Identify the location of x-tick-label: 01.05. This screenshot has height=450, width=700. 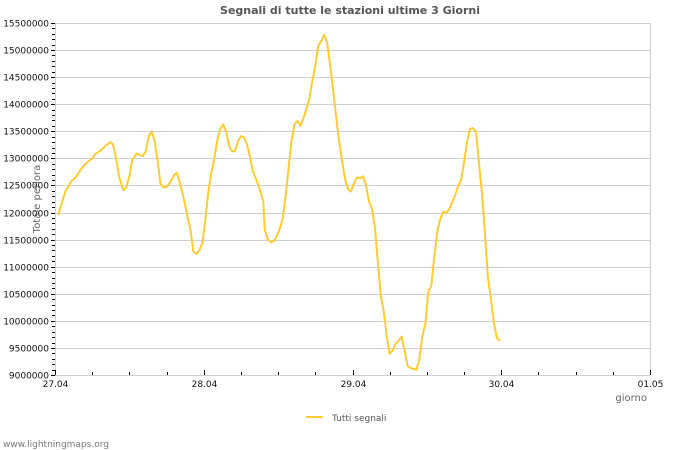
(651, 385).